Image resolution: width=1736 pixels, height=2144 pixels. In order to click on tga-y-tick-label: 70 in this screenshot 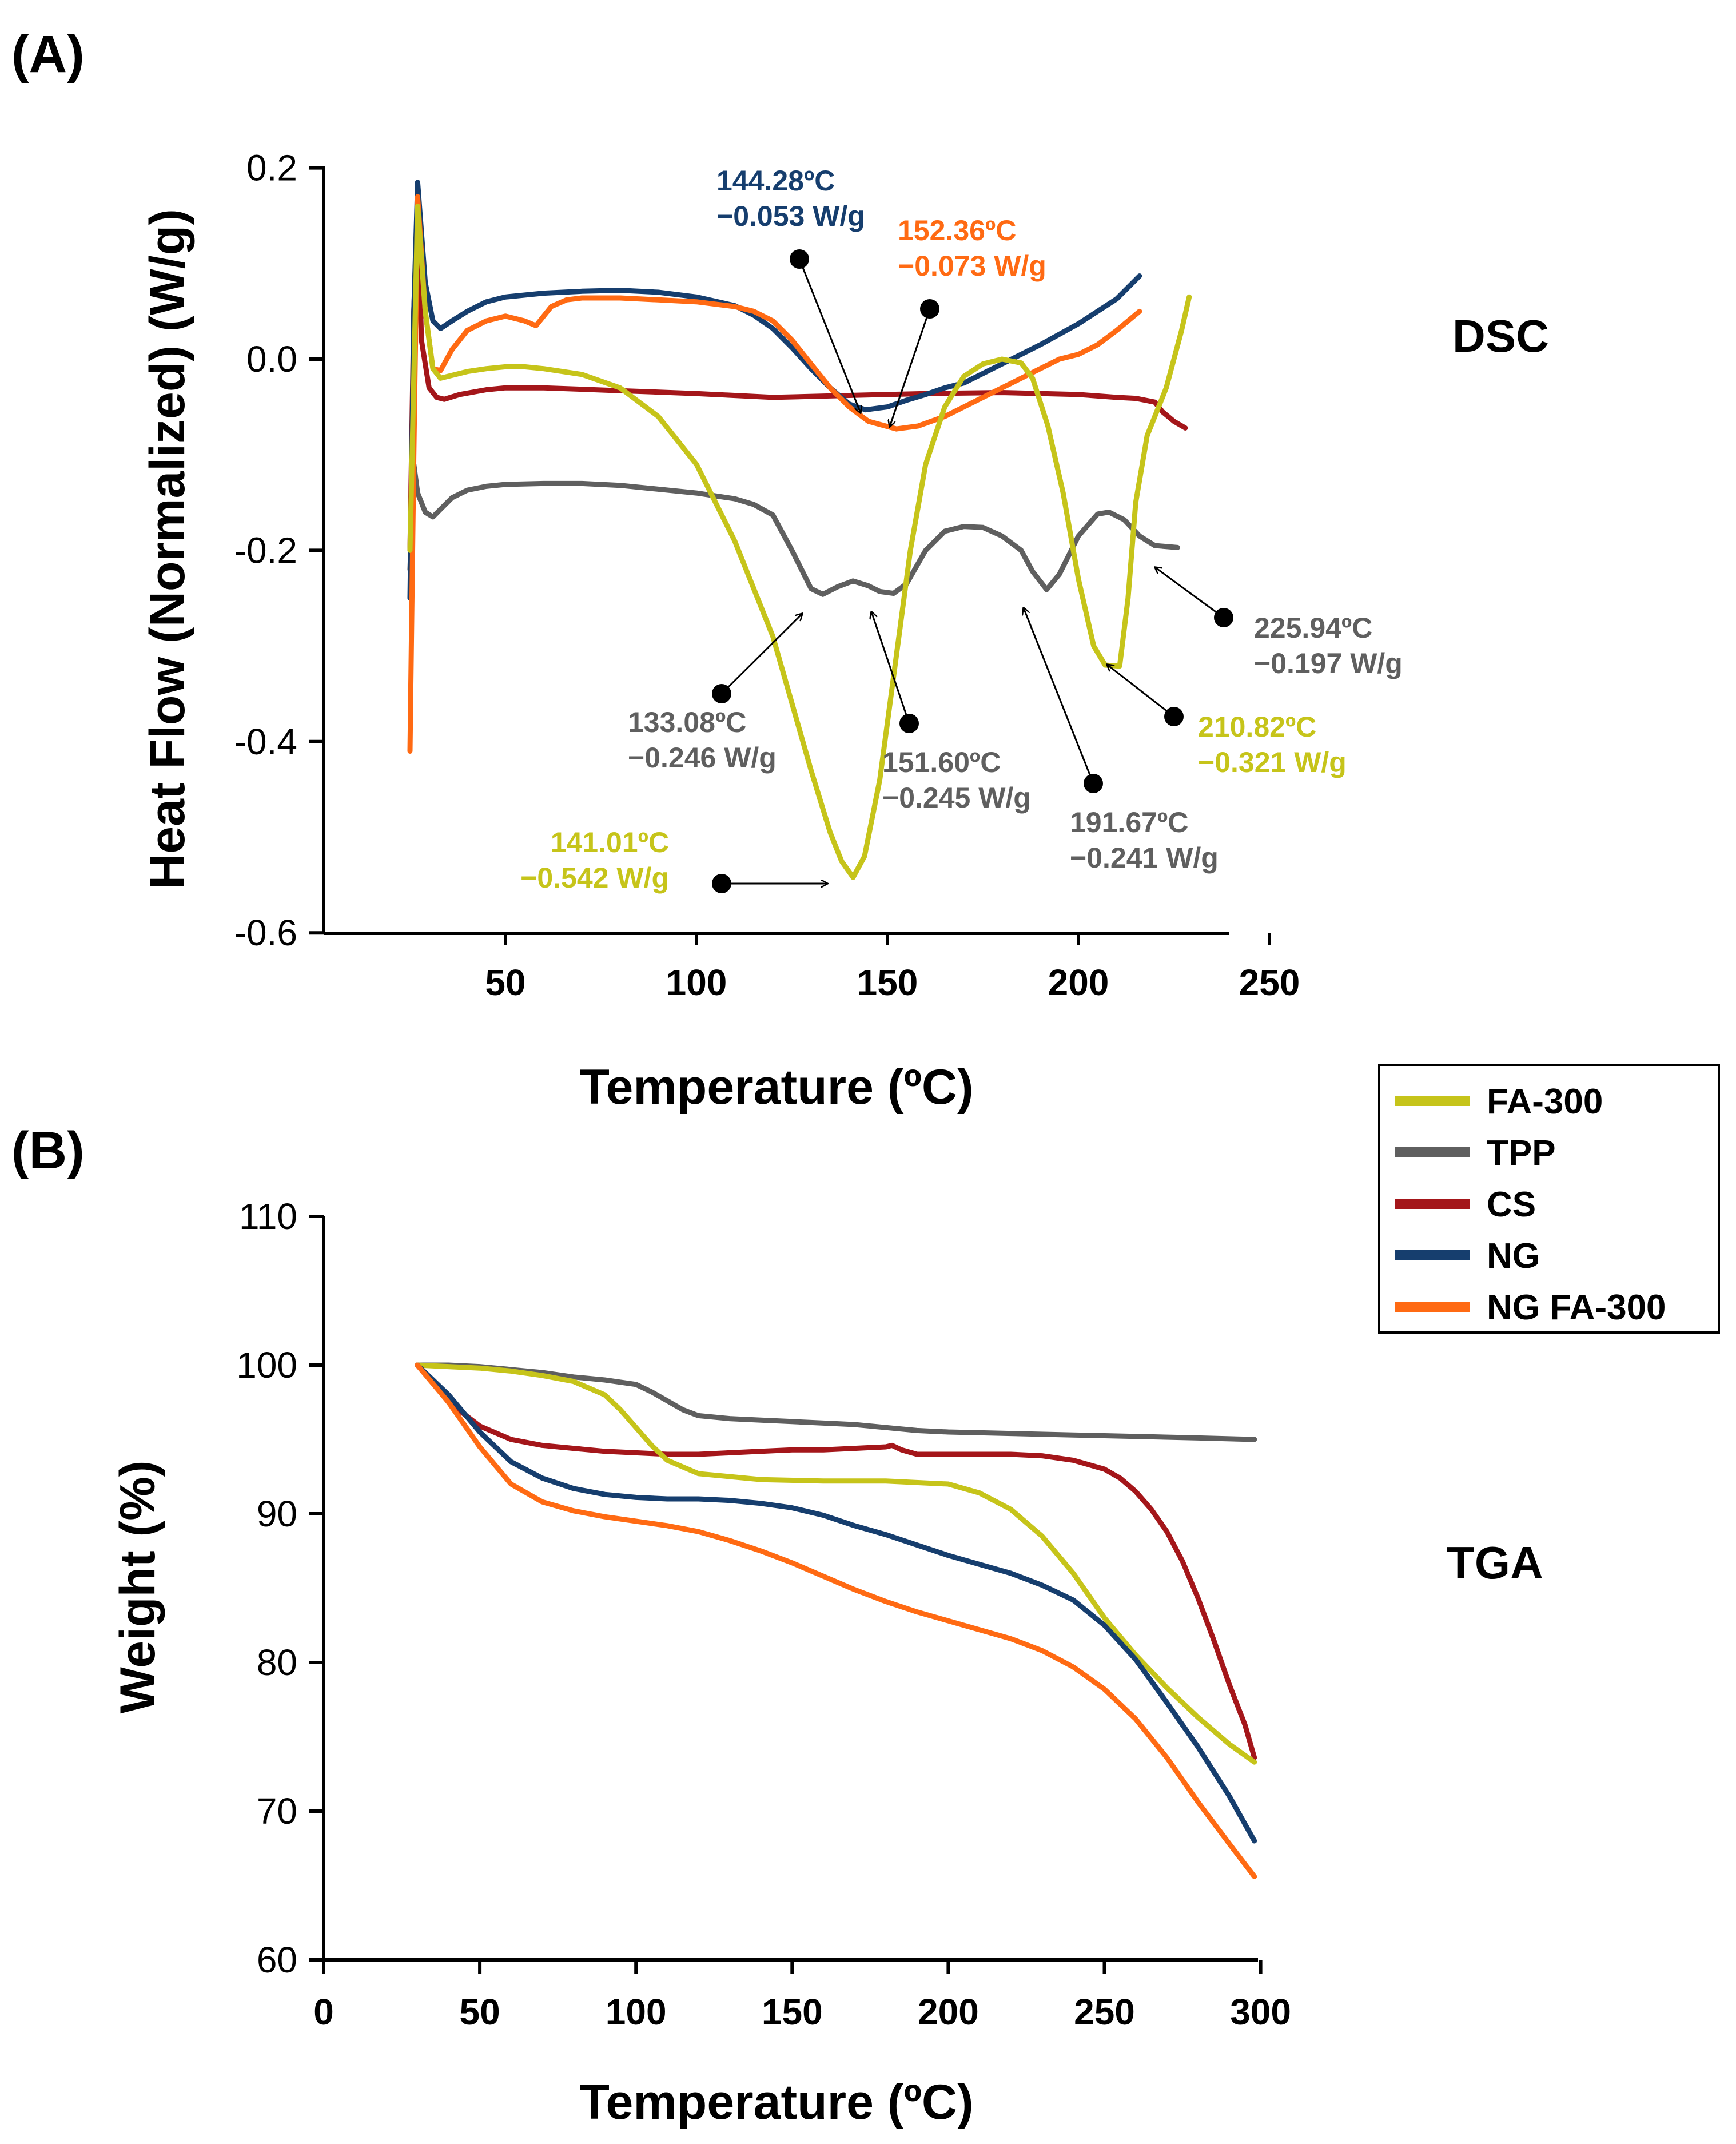, I will do `click(277, 1812)`.